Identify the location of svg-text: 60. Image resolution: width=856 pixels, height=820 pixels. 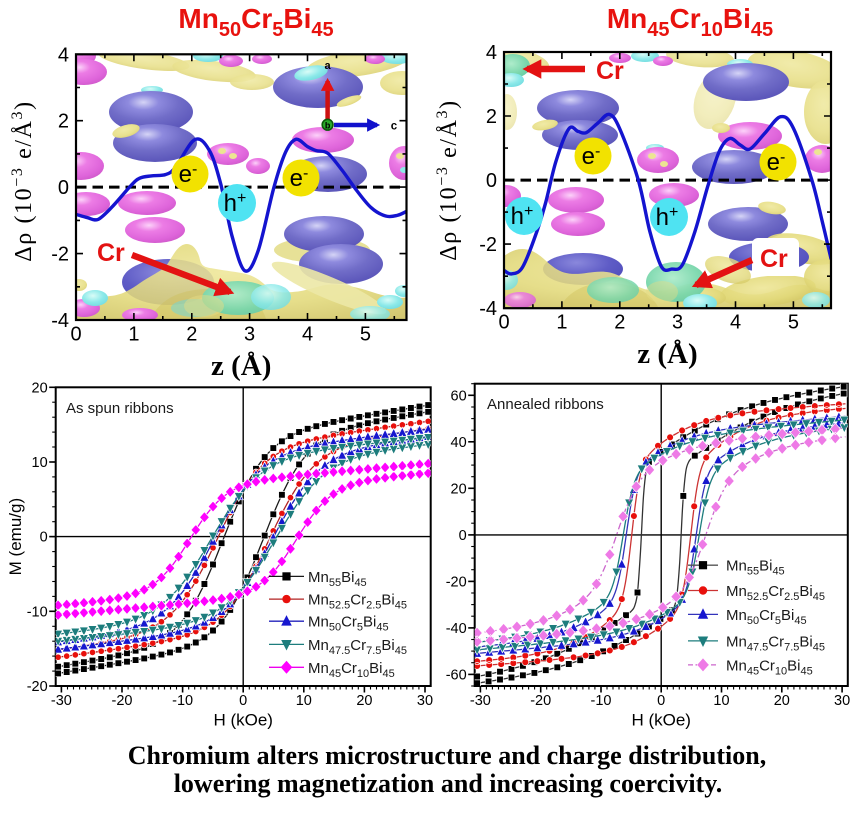
(459, 396).